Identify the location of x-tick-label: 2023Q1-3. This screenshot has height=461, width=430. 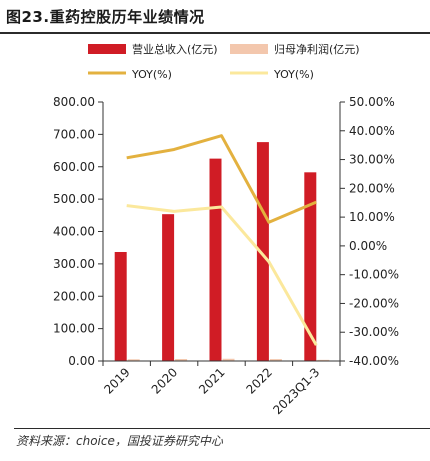
(296, 391).